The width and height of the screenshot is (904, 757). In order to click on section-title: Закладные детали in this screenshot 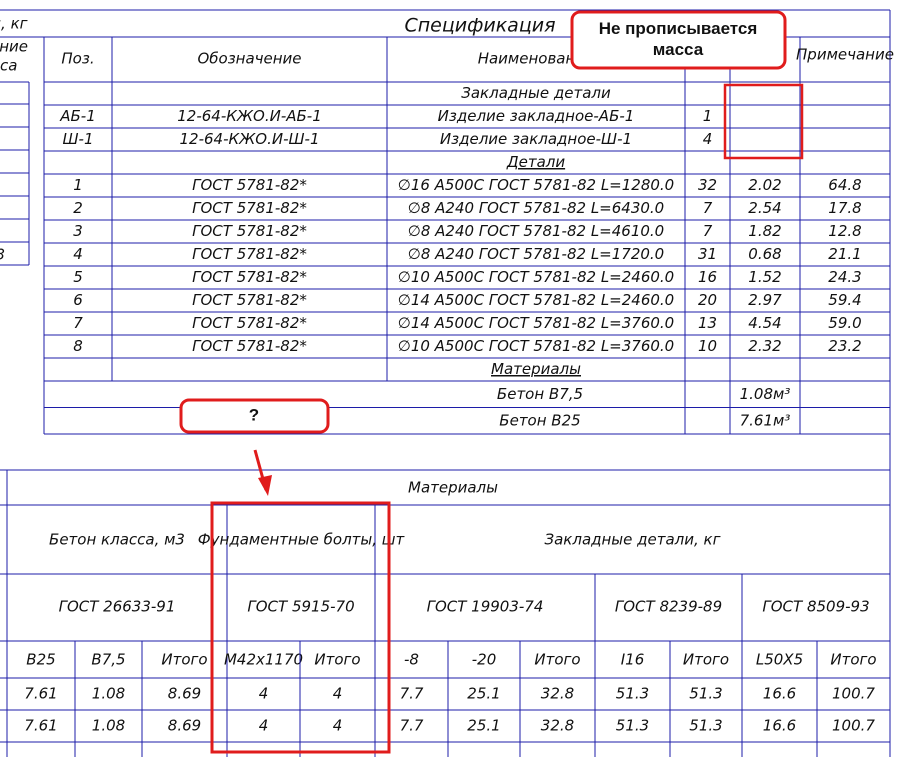, I will do `click(536, 93)`.